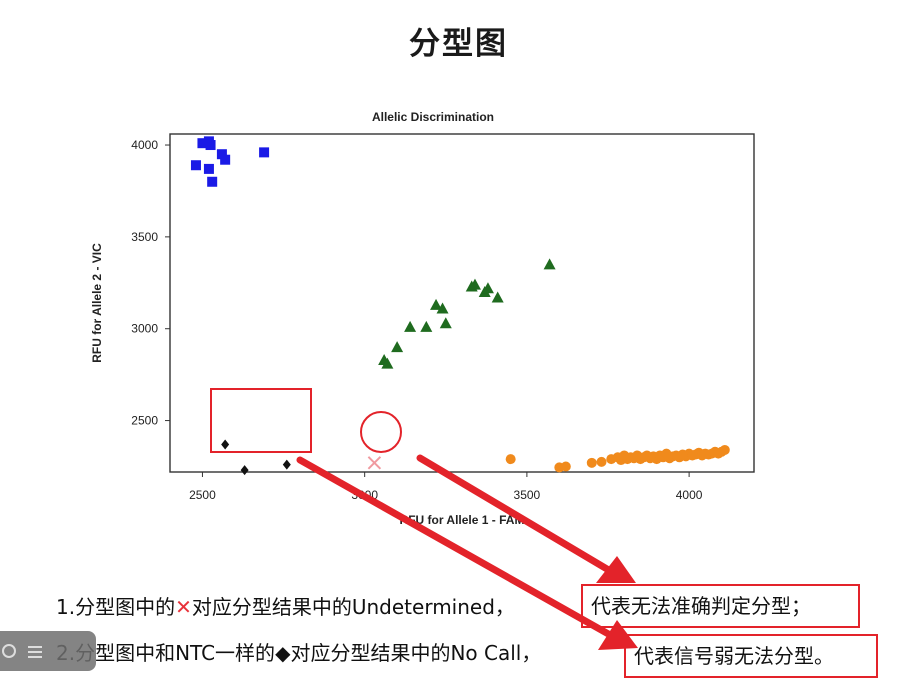  I want to click on y-tick-label: 3500, so click(144, 237).